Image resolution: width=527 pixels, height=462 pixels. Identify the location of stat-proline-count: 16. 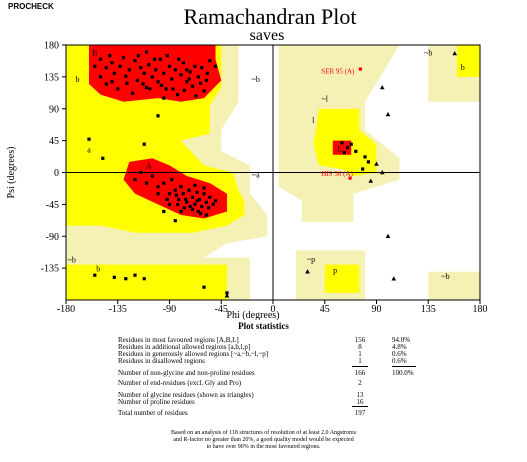
(360, 402).